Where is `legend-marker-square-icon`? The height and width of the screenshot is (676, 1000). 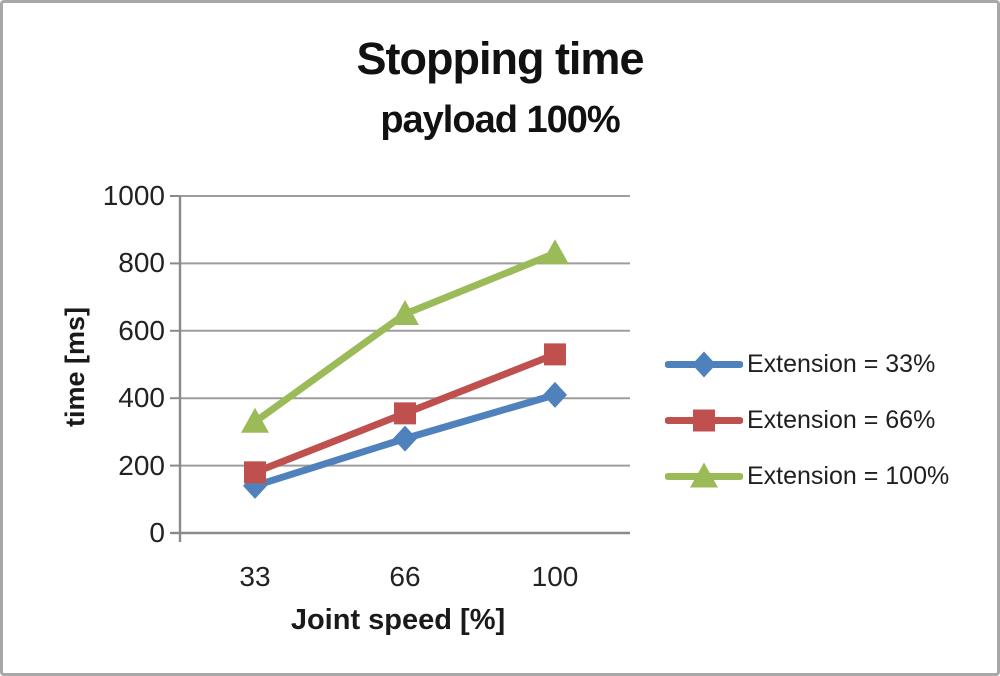 legend-marker-square-icon is located at coordinates (704, 420).